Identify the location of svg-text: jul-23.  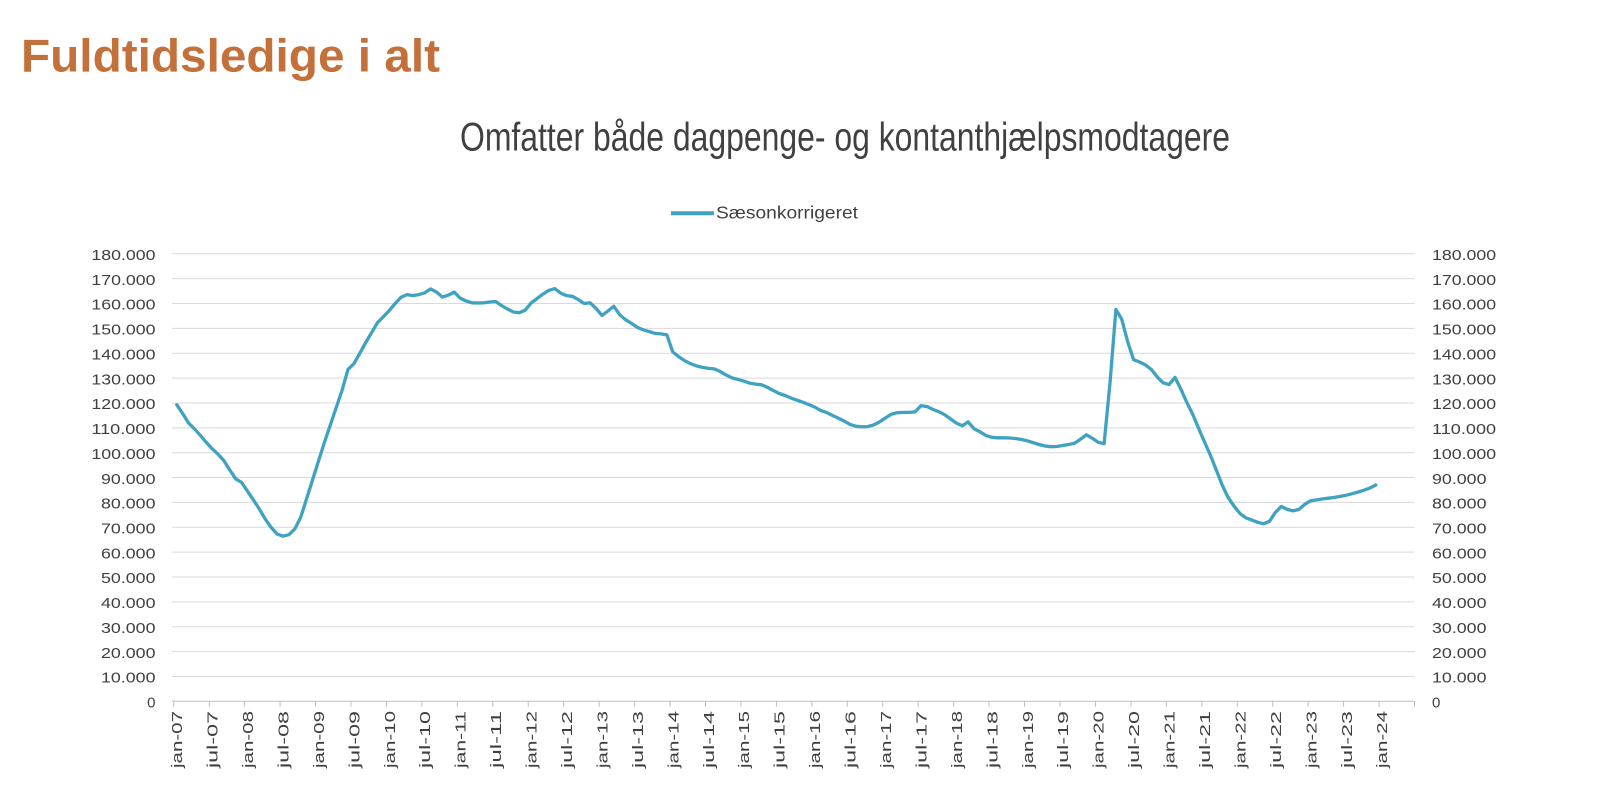
(1347, 740).